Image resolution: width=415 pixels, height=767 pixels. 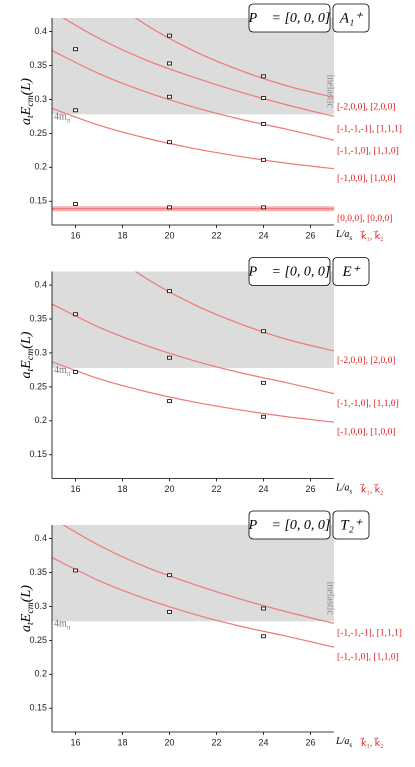 What do you see at coordinates (366, 432) in the screenshot?
I see `curve-label: [-1,0,0], [1,0,0]` at bounding box center [366, 432].